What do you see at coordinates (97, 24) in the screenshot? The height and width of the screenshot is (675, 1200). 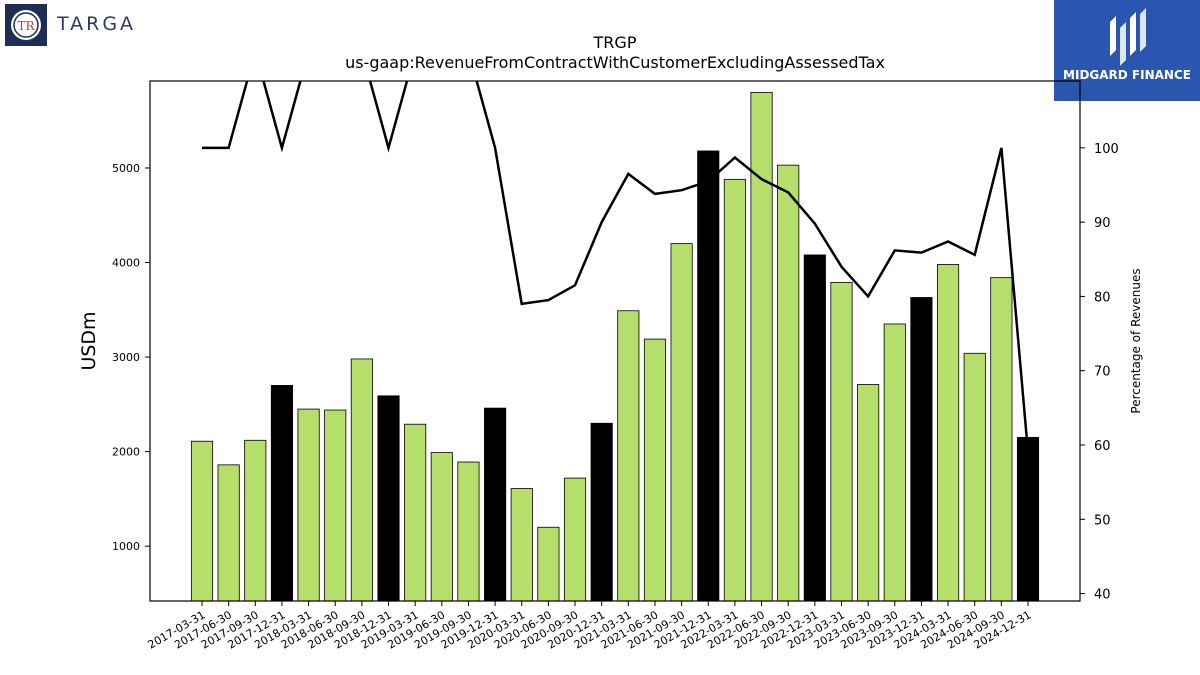 I see `targa-wordmark: TARGA` at bounding box center [97, 24].